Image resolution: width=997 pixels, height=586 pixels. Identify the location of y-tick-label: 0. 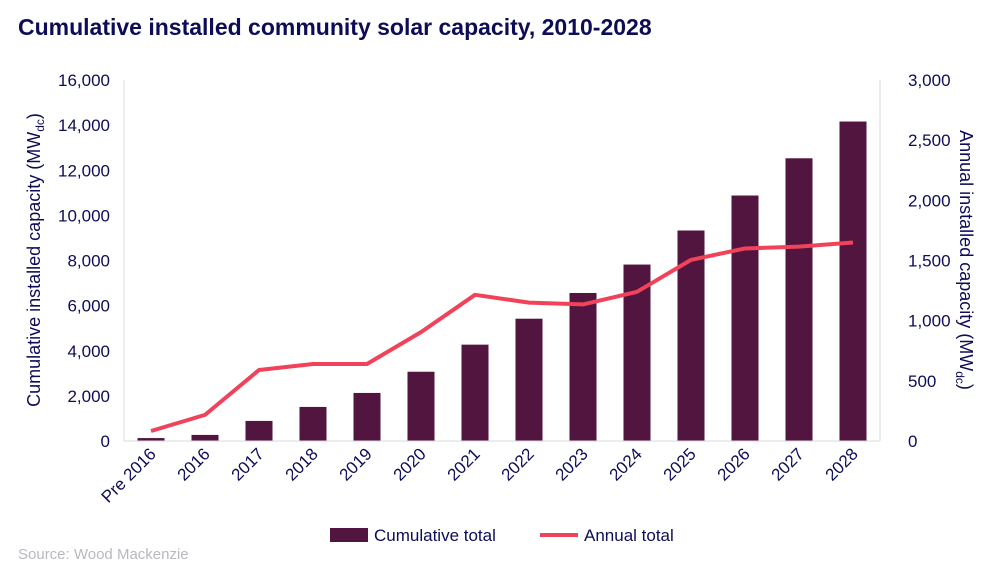
(105, 441).